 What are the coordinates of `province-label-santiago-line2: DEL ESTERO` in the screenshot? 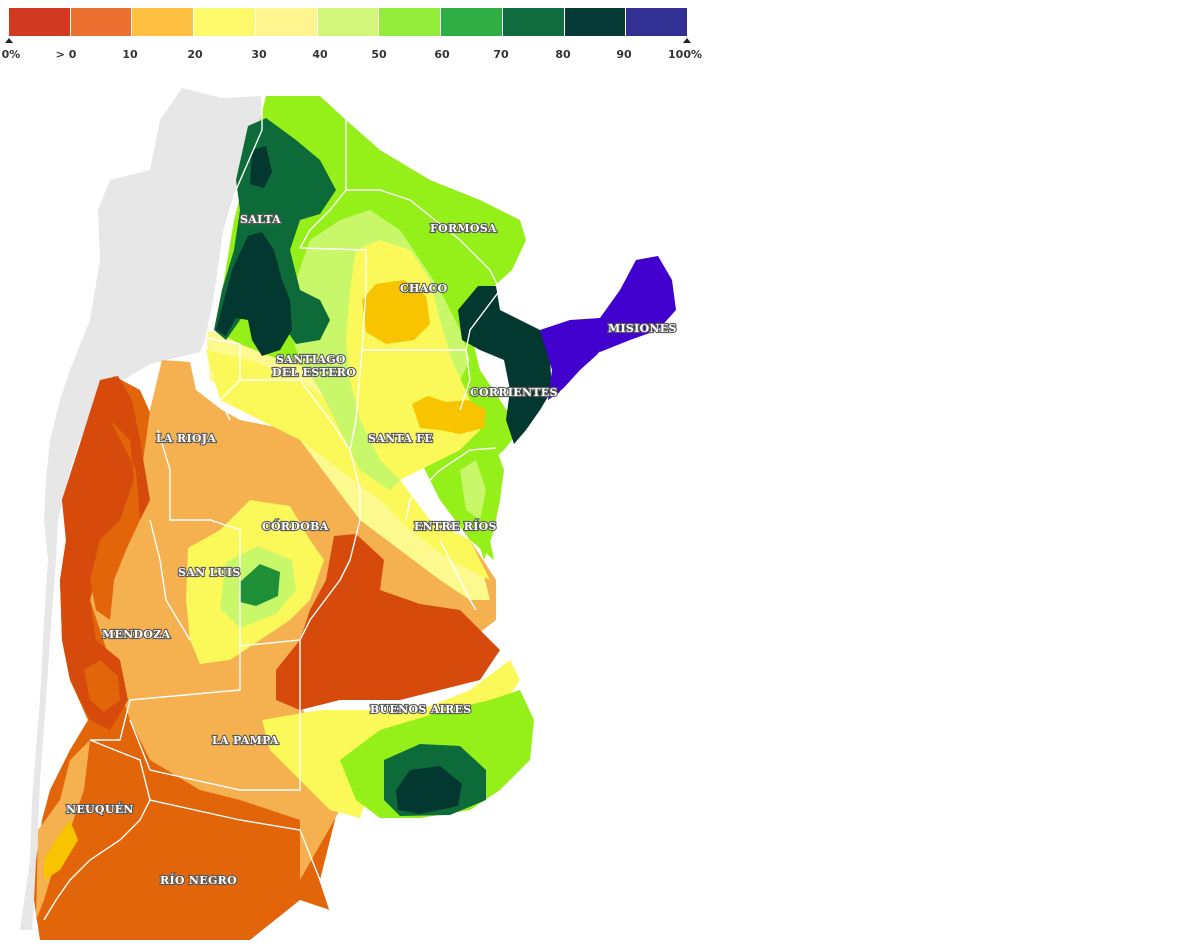 It's located at (314, 372).